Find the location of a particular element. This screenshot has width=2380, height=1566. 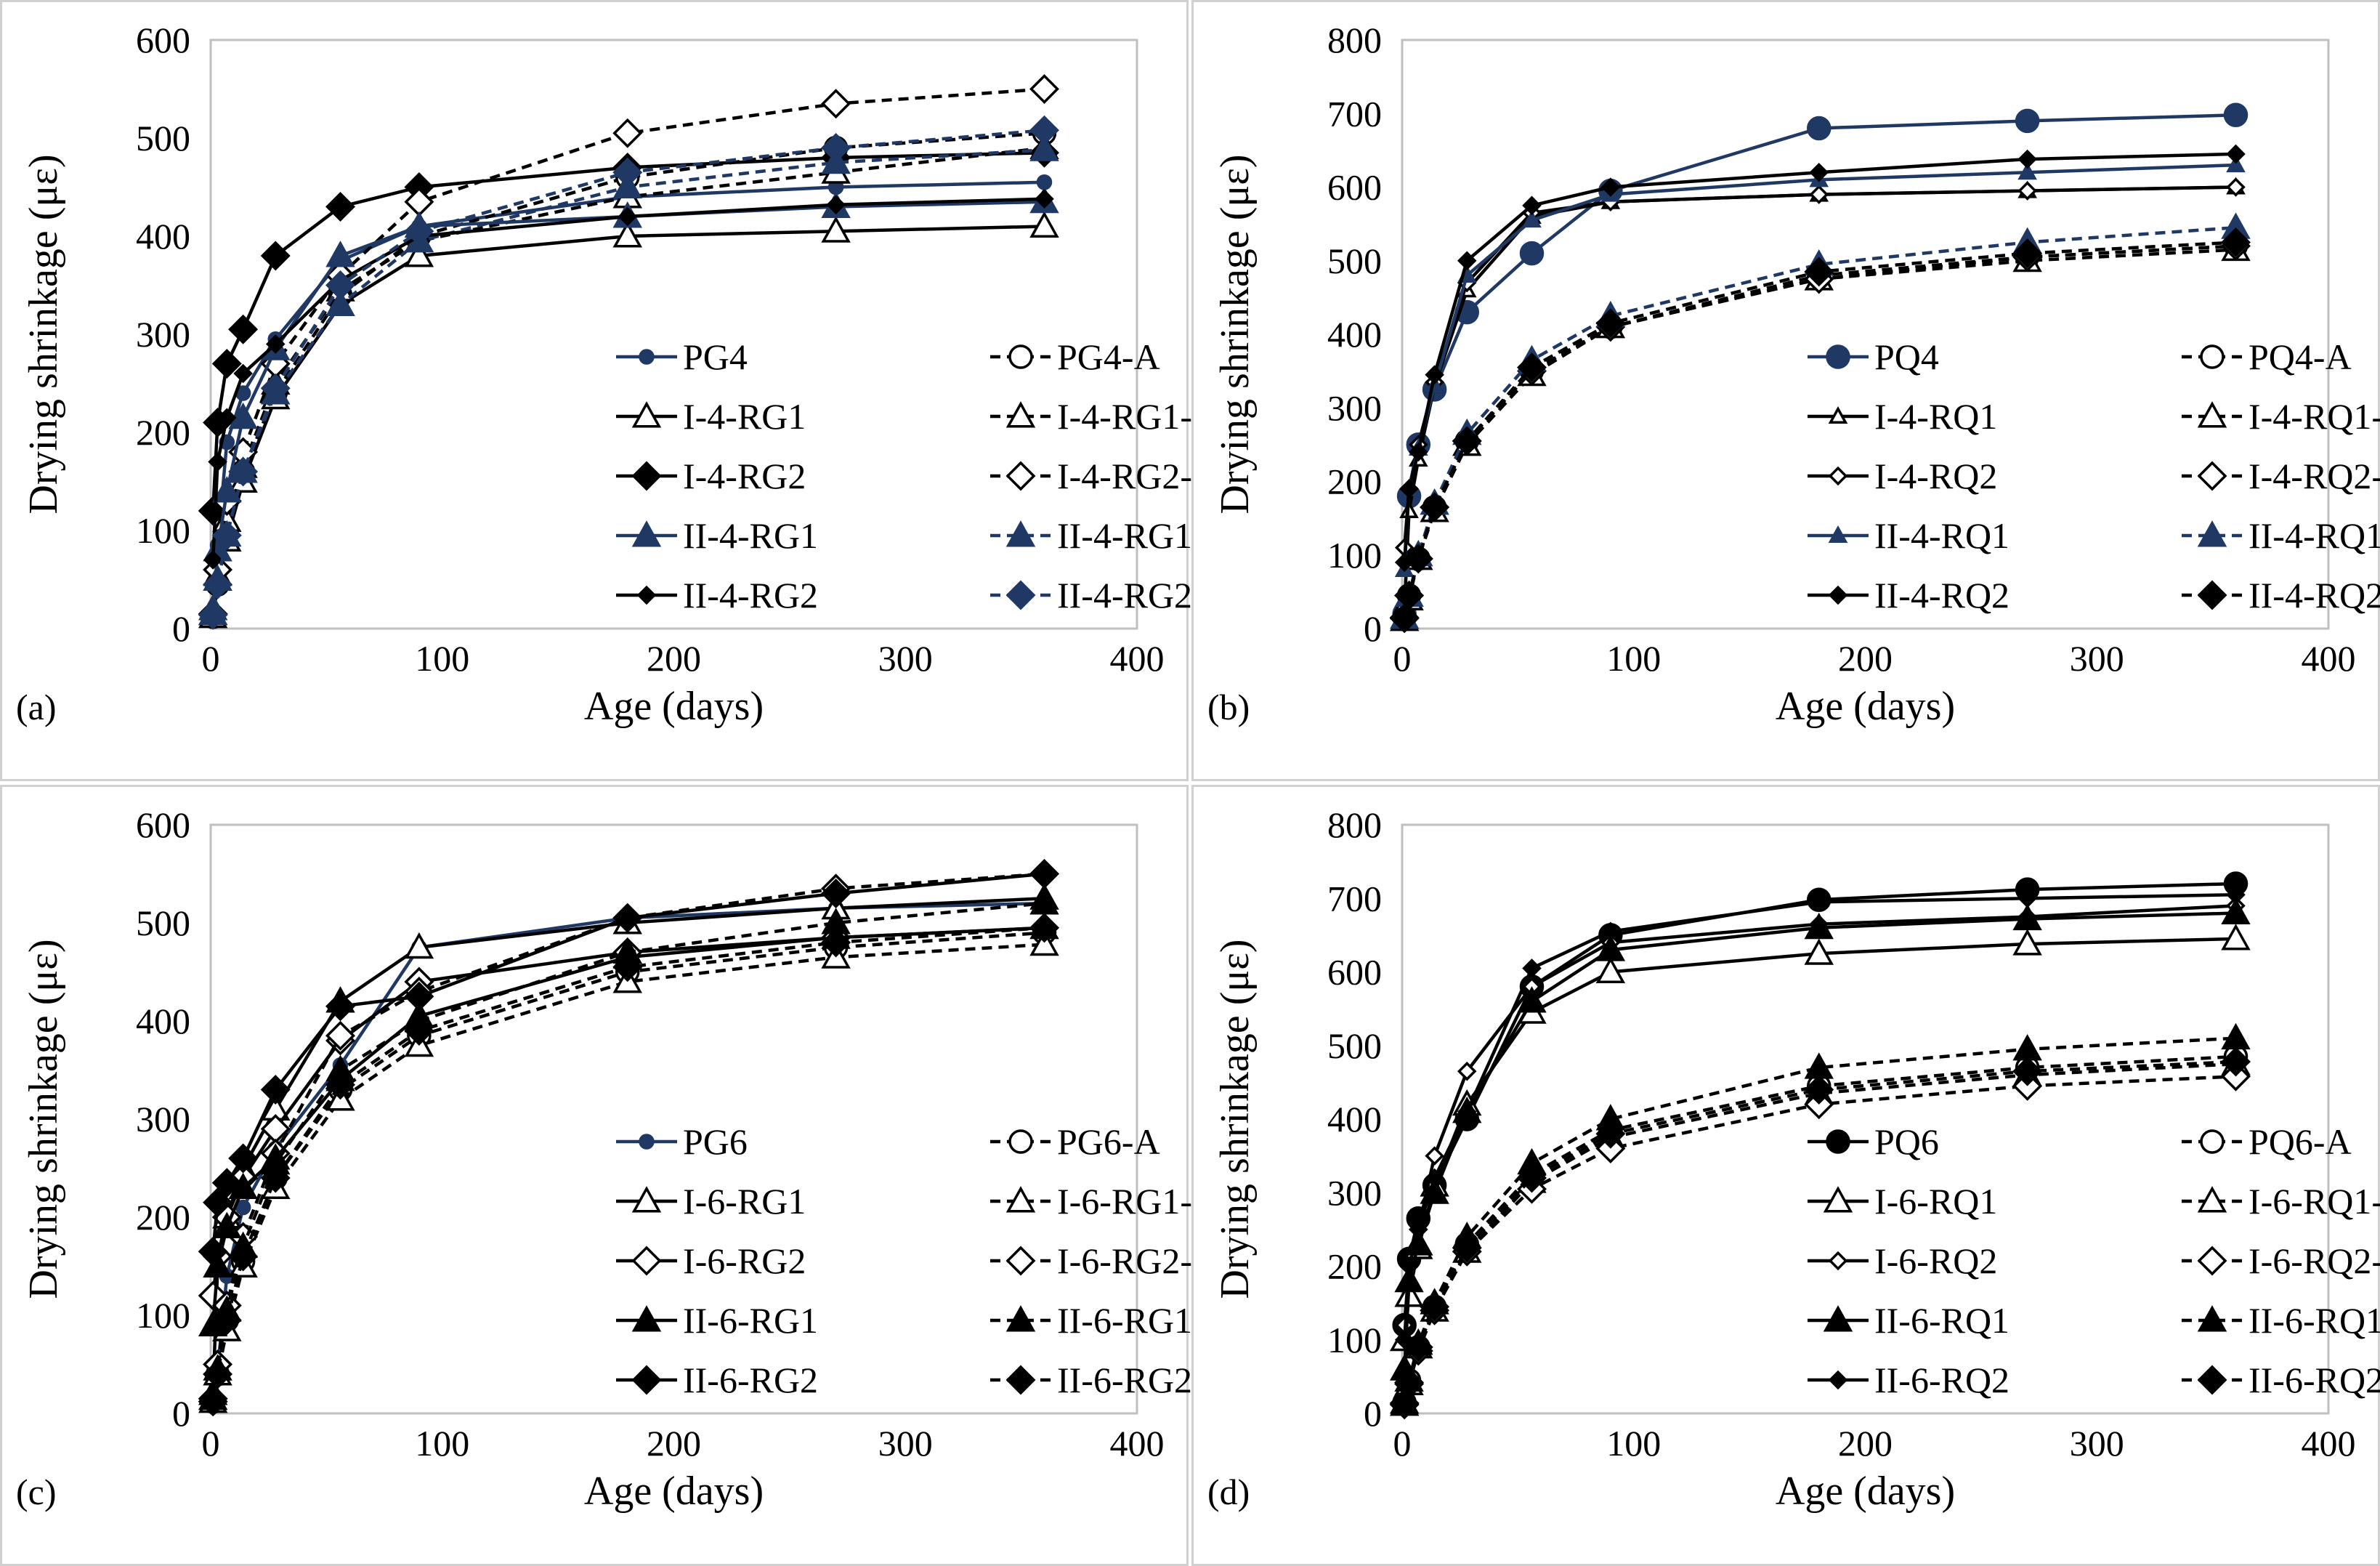

series-II-4-RQ2-A is located at coordinates (1820, 430).